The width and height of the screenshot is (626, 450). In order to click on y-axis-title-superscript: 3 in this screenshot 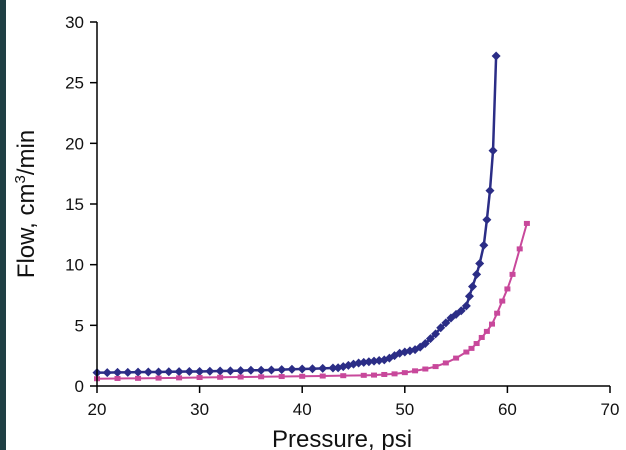, I will do `click(20, 179)`.